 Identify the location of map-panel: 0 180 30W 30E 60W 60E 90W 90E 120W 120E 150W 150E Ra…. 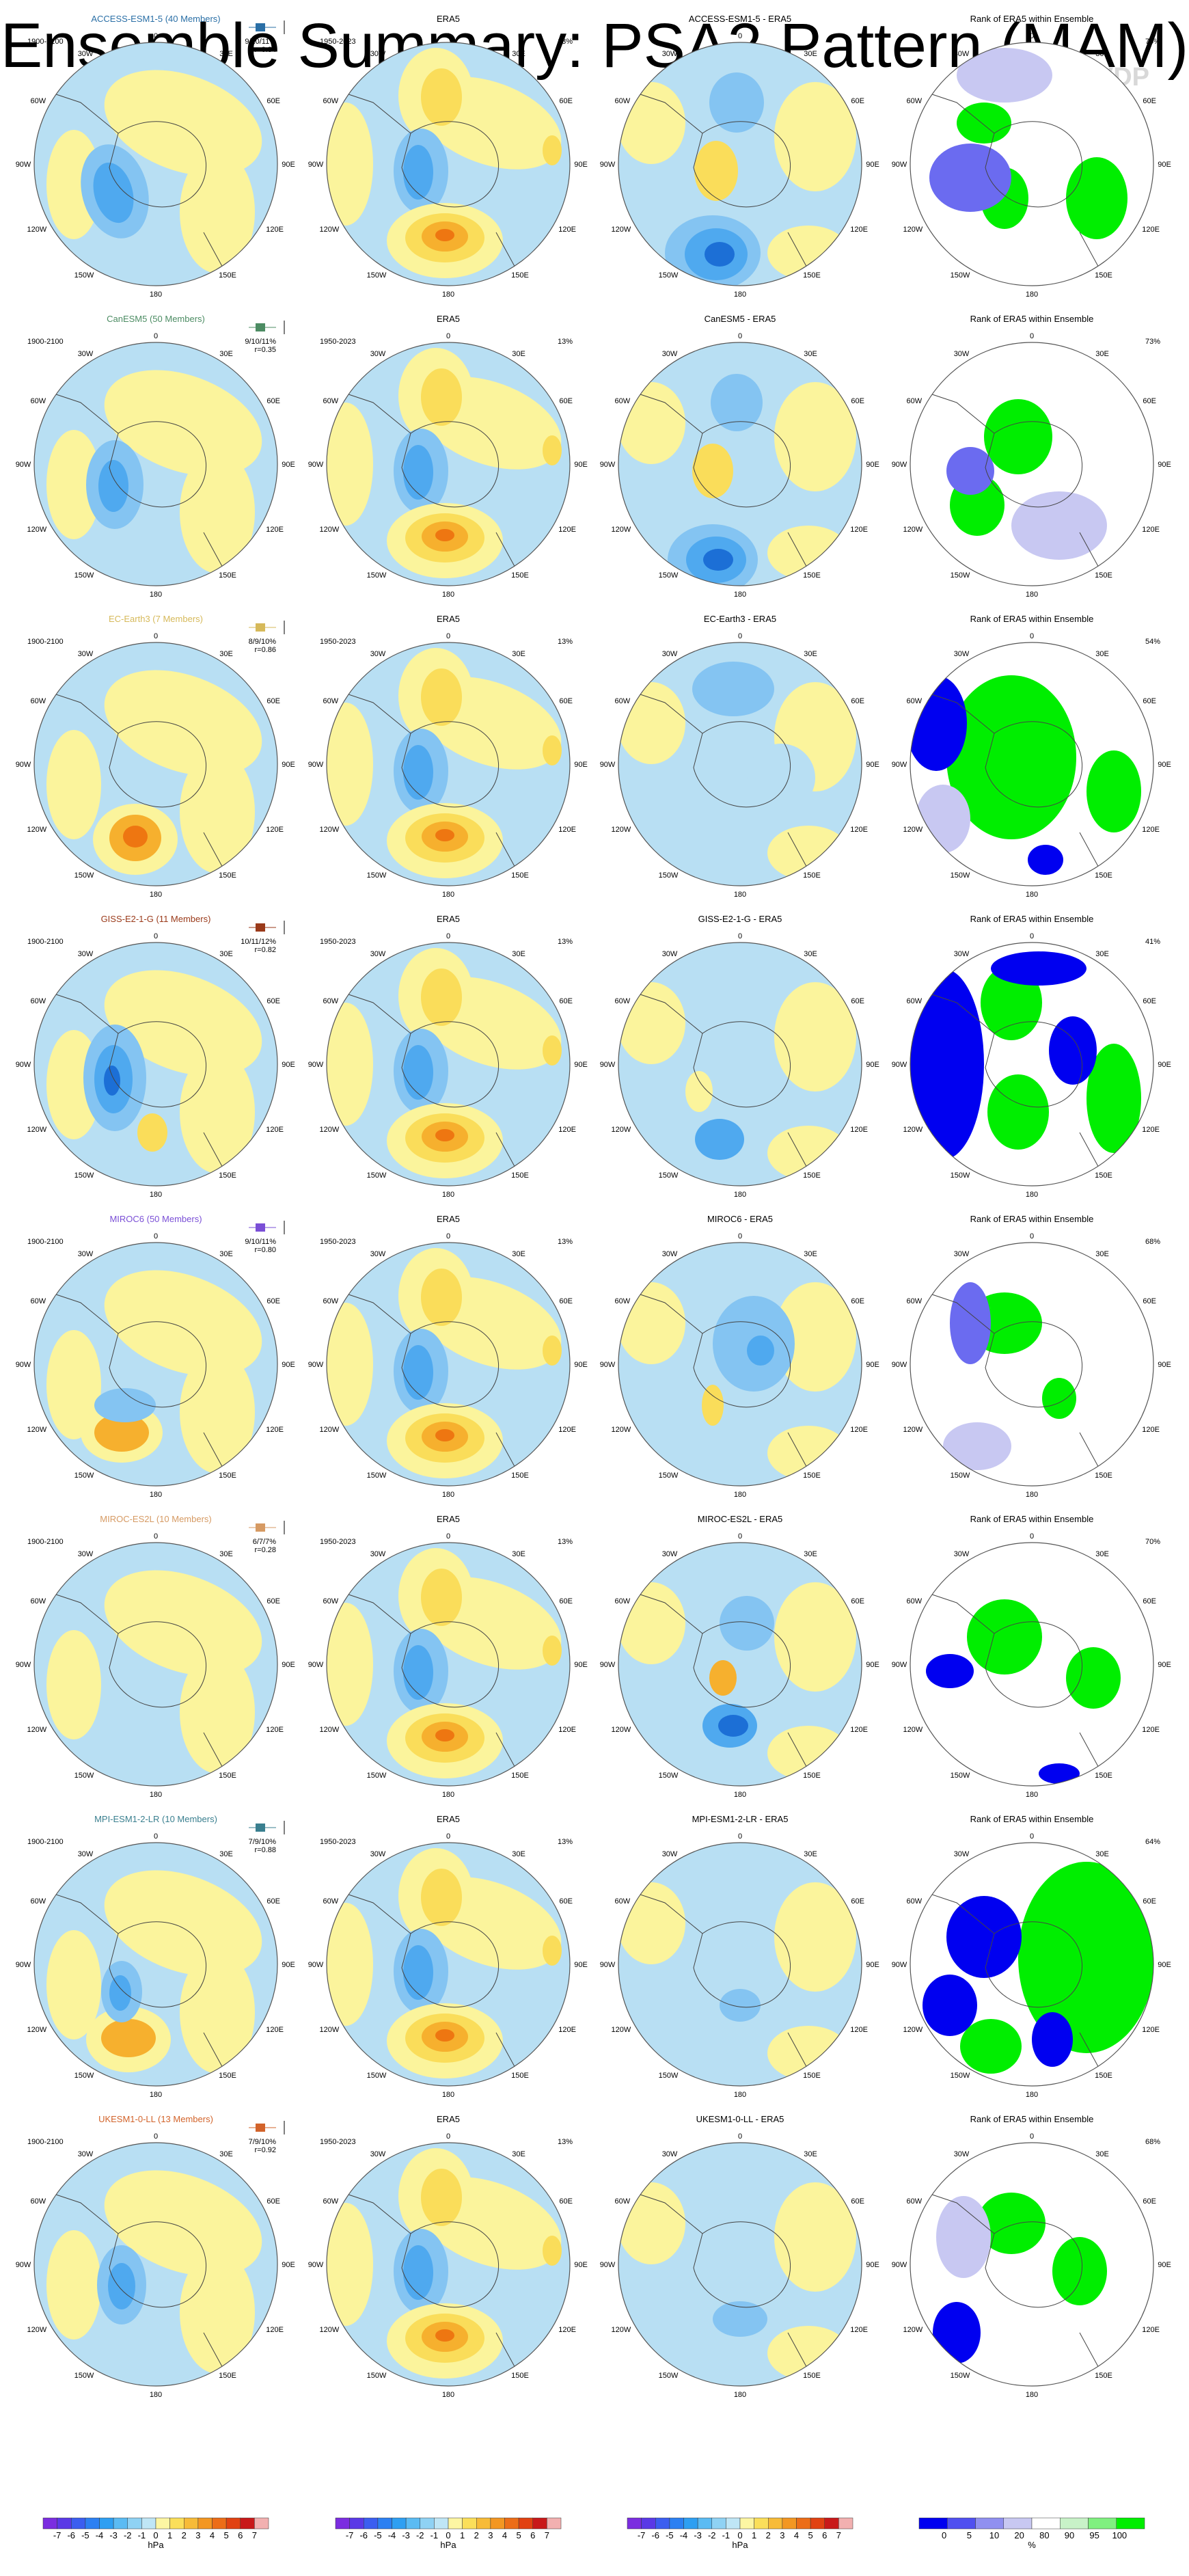
(1031, 457).